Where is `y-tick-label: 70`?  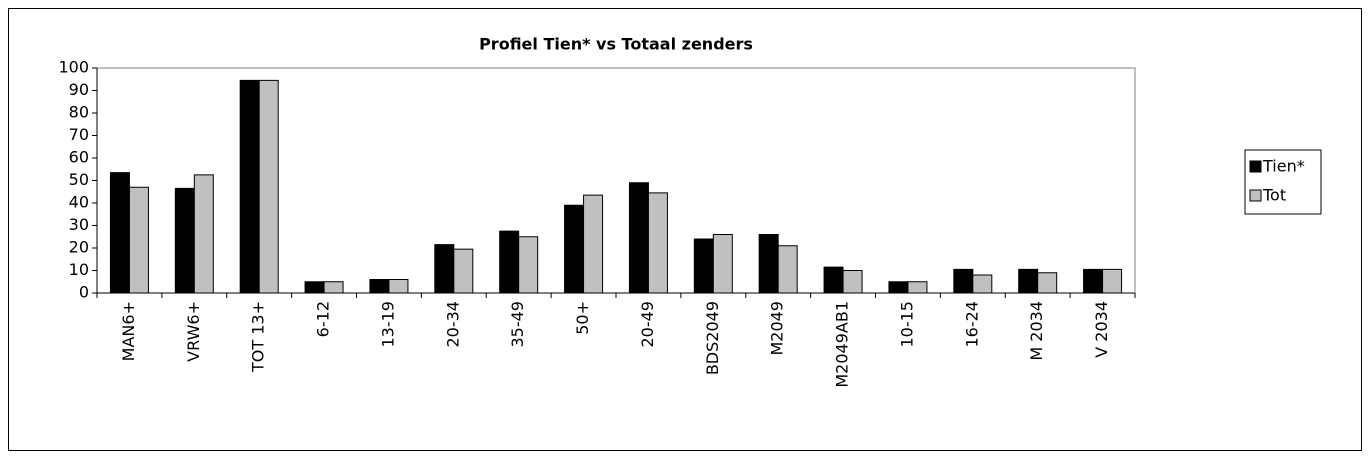 y-tick-label: 70 is located at coordinates (79, 134).